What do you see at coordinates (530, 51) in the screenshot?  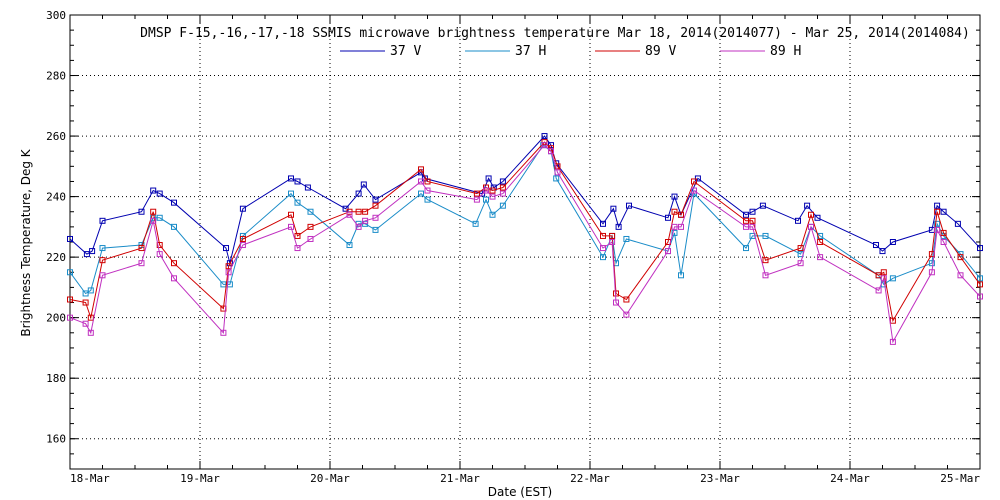 I see `legend-label: 37 H` at bounding box center [530, 51].